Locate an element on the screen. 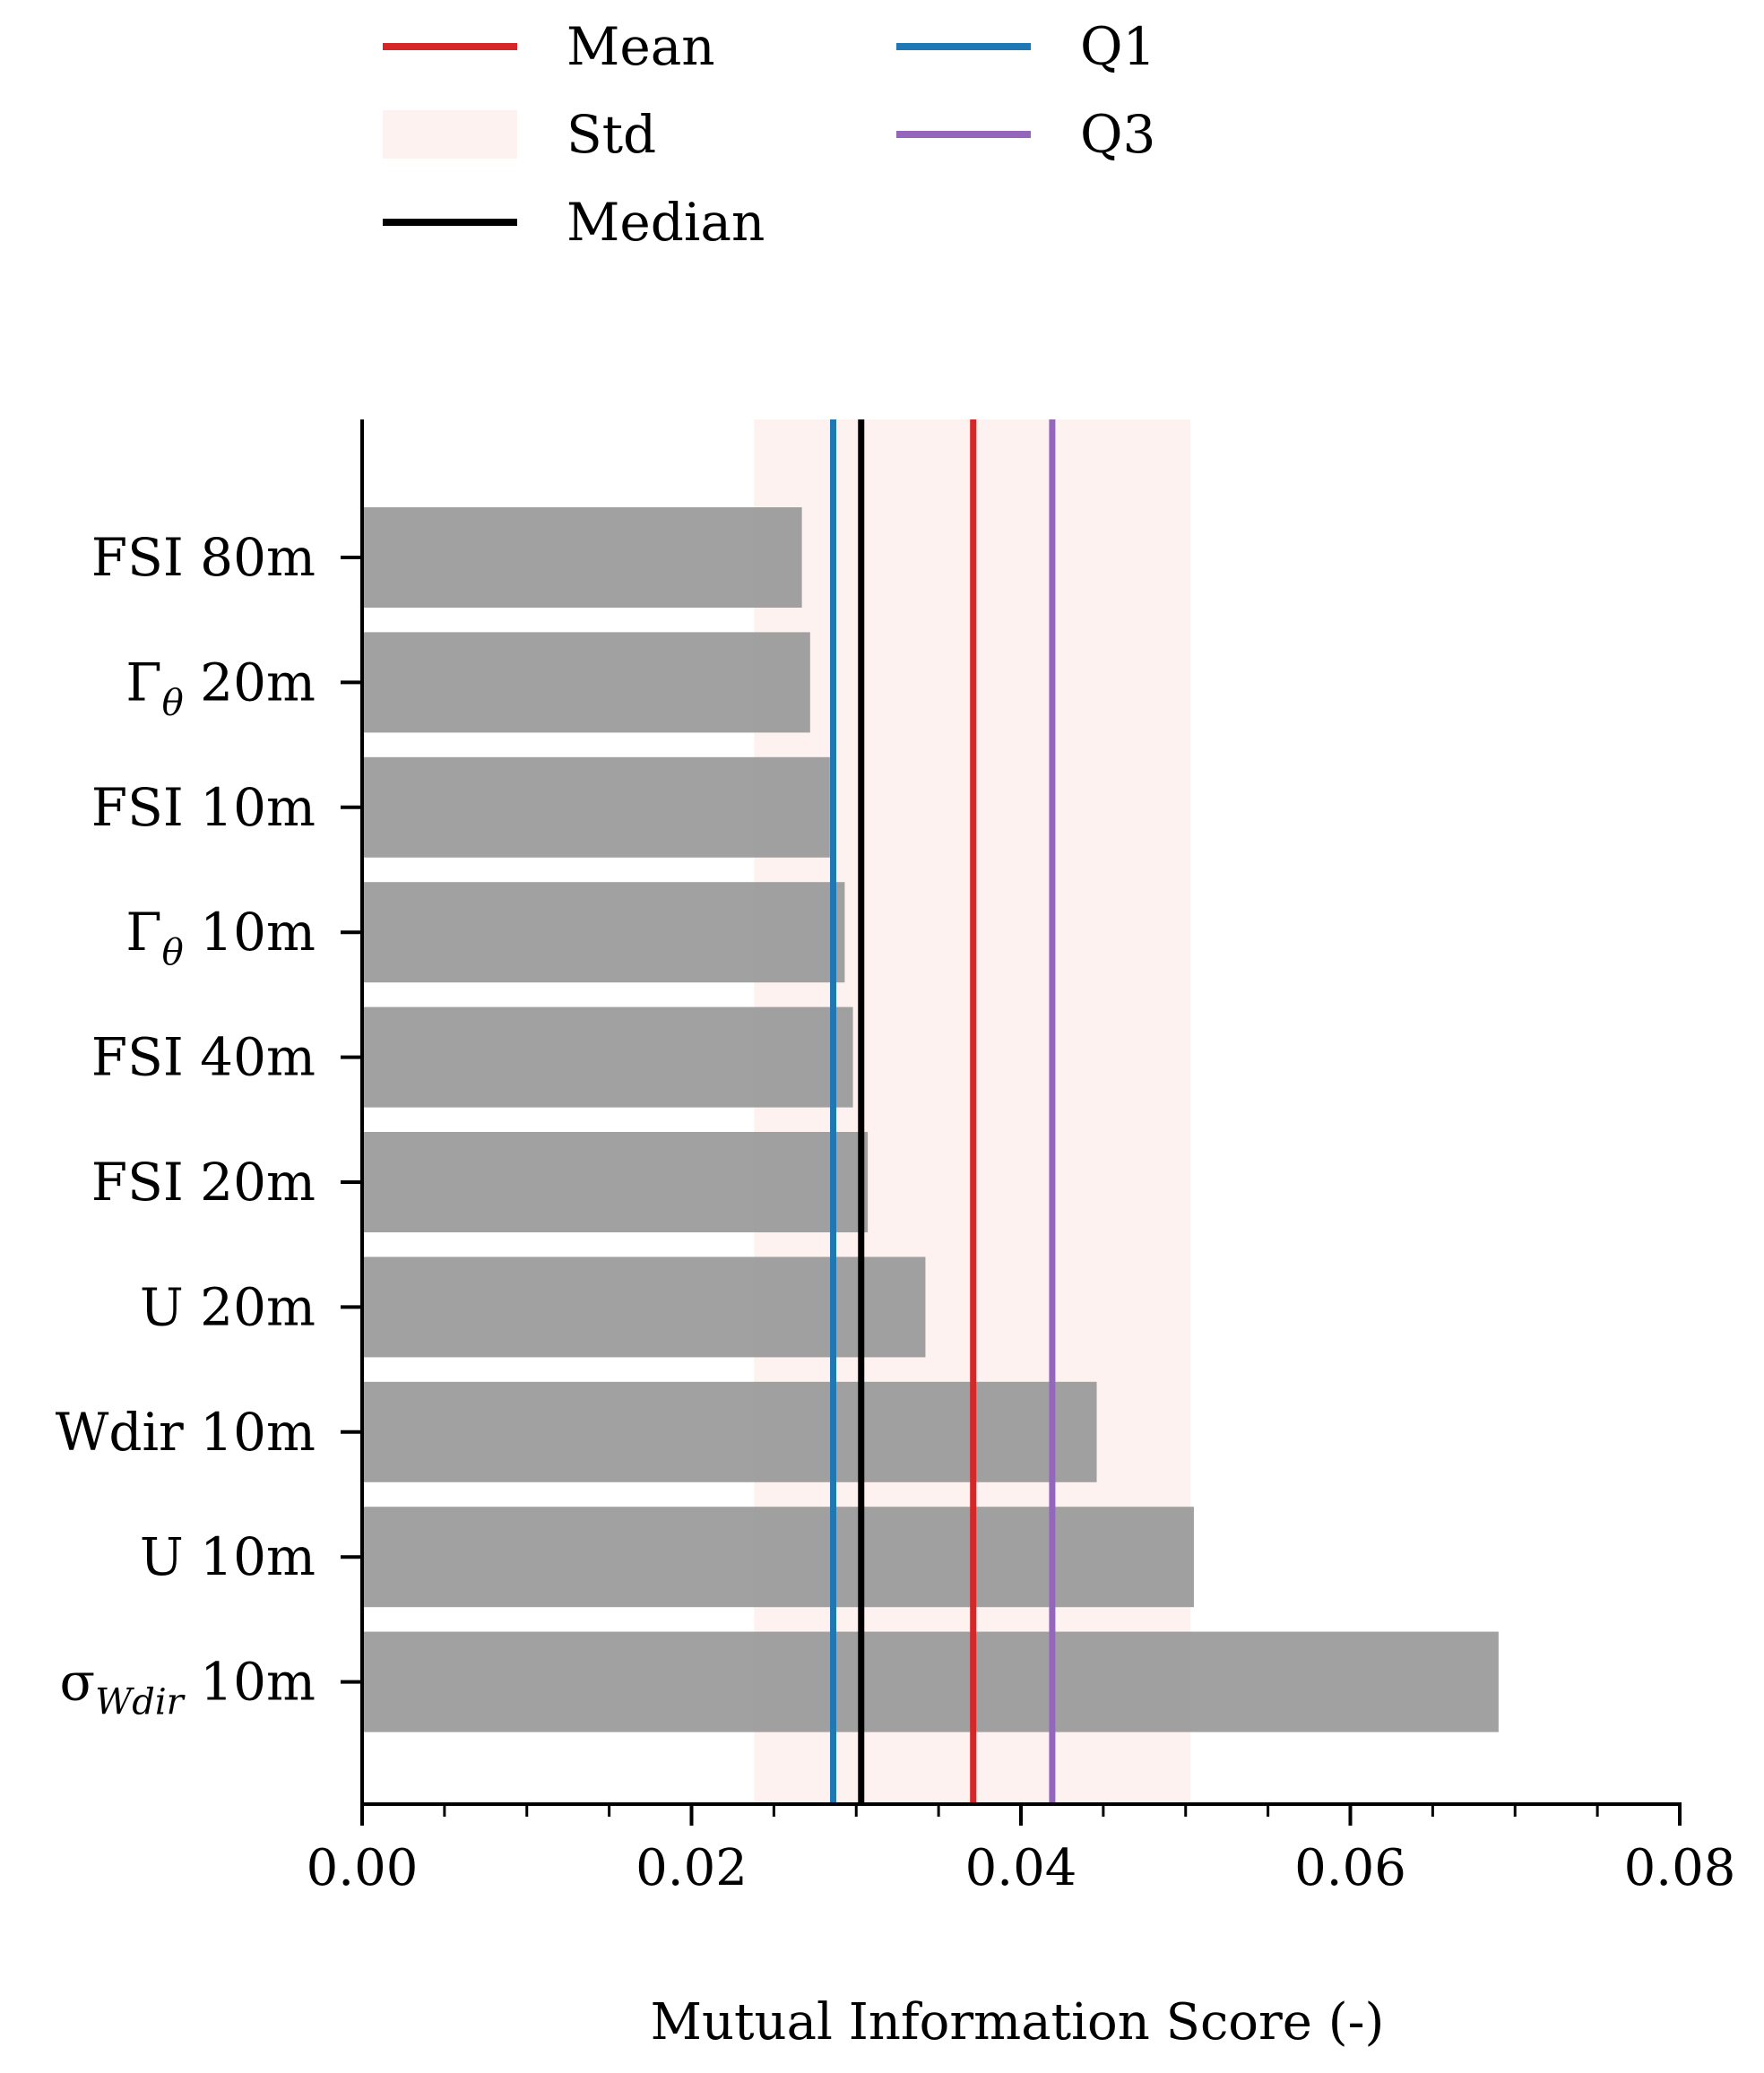  y-tick-label: FSI 80m is located at coordinates (203, 557).